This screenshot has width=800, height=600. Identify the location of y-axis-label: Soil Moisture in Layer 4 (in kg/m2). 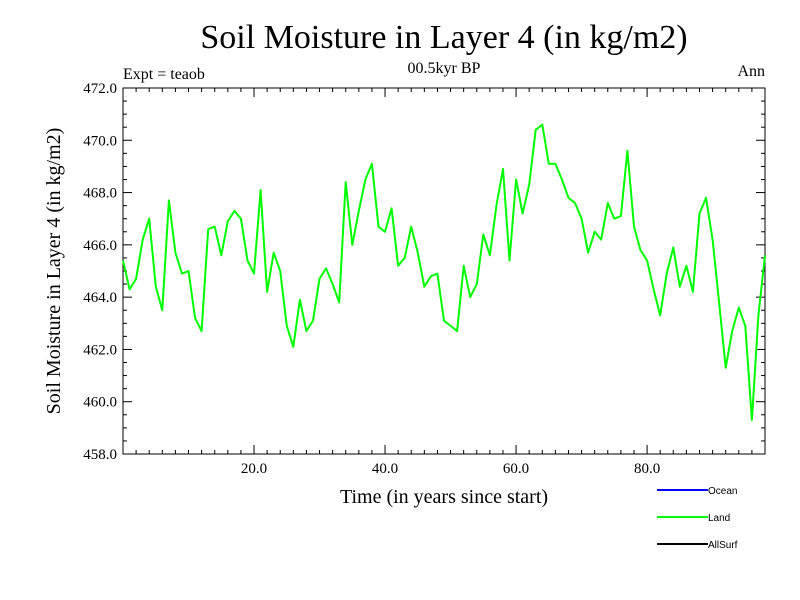
(54, 271).